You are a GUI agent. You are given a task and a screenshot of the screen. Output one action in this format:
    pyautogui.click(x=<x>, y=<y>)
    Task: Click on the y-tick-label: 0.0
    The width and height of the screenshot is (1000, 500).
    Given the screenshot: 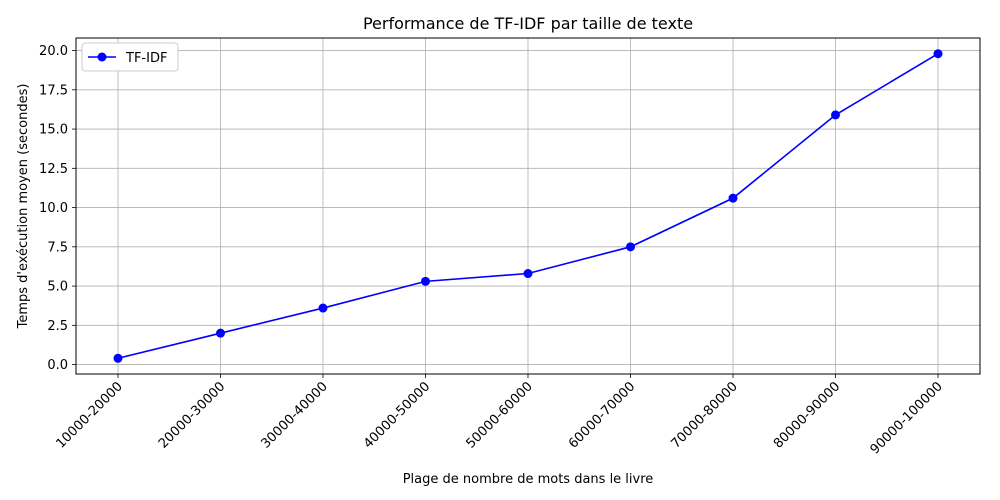 What is the action you would take?
    pyautogui.click(x=57, y=365)
    